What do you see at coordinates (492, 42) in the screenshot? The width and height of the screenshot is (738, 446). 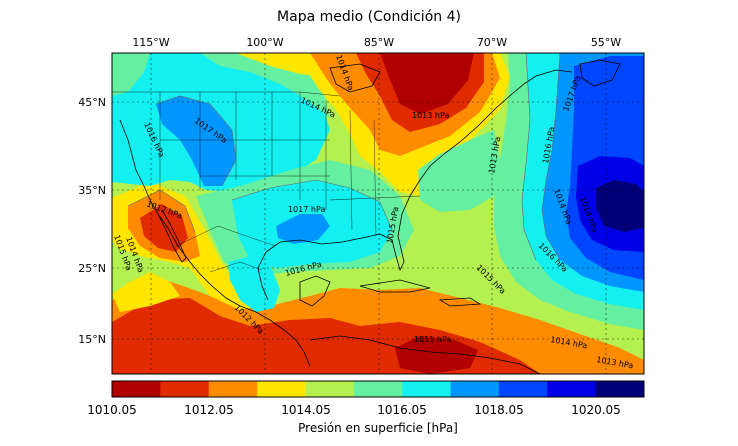 I see `lon-label-70w: 70°W` at bounding box center [492, 42].